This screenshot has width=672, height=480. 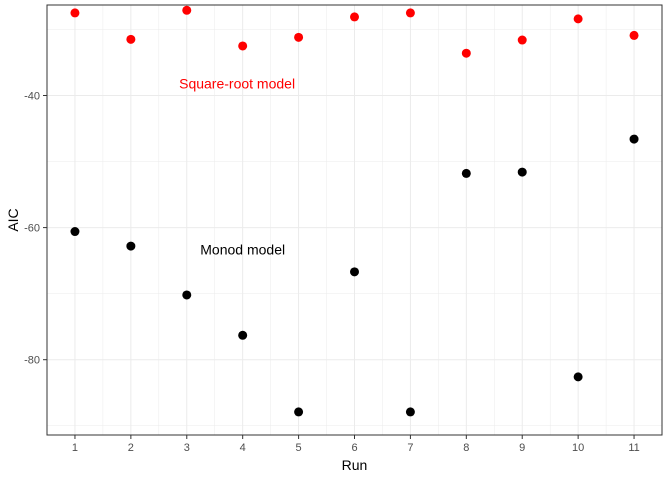 I want to click on x-tick-label: 1, so click(x=75, y=448).